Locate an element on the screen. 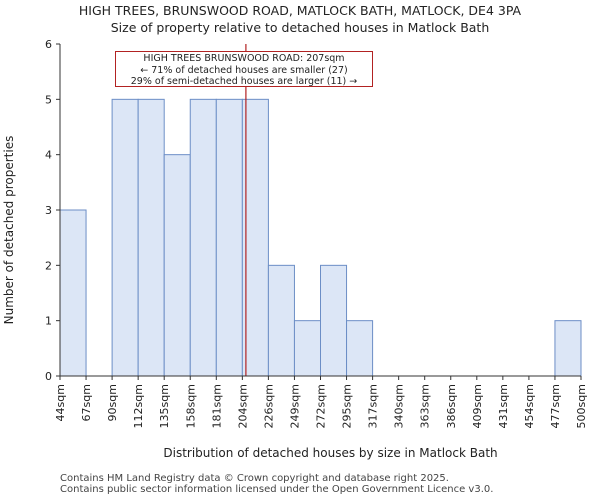  x-tick-label: 90sqm is located at coordinates (112, 402).